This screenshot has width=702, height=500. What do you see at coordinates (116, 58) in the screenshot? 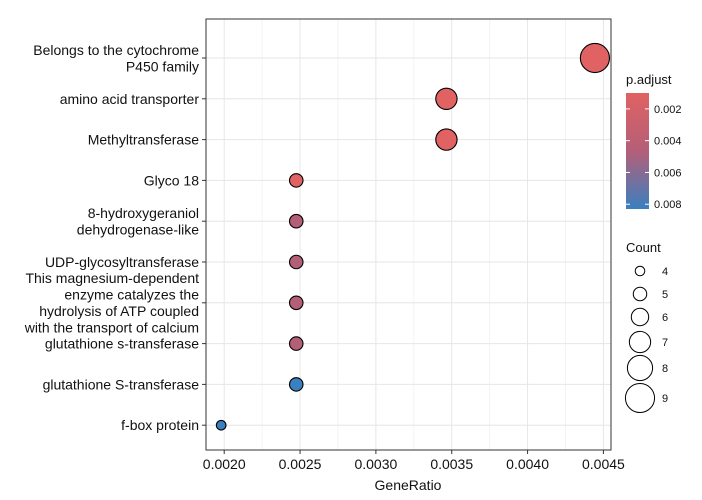
I see `y-tick-label: Belongs to the cytochrome P450 family` at bounding box center [116, 58].